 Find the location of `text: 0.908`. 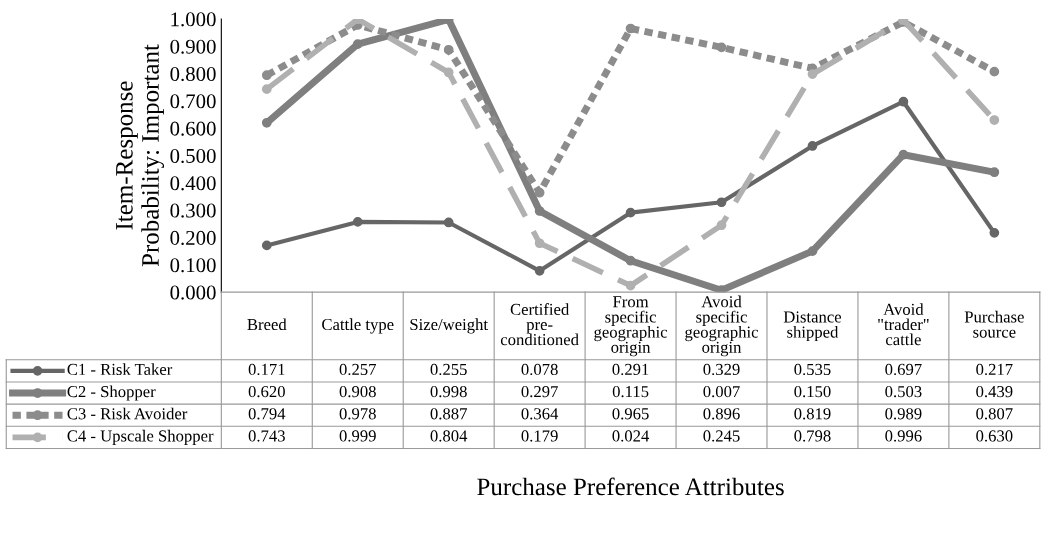

text: 0.908 is located at coordinates (357, 391).